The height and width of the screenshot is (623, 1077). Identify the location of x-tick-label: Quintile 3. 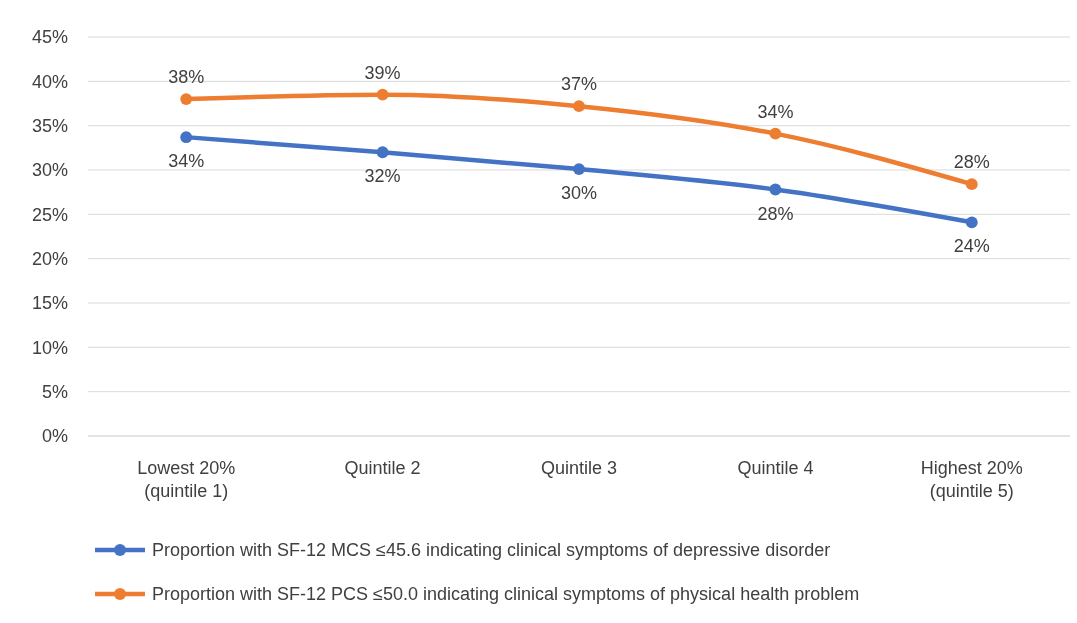
(579, 468).